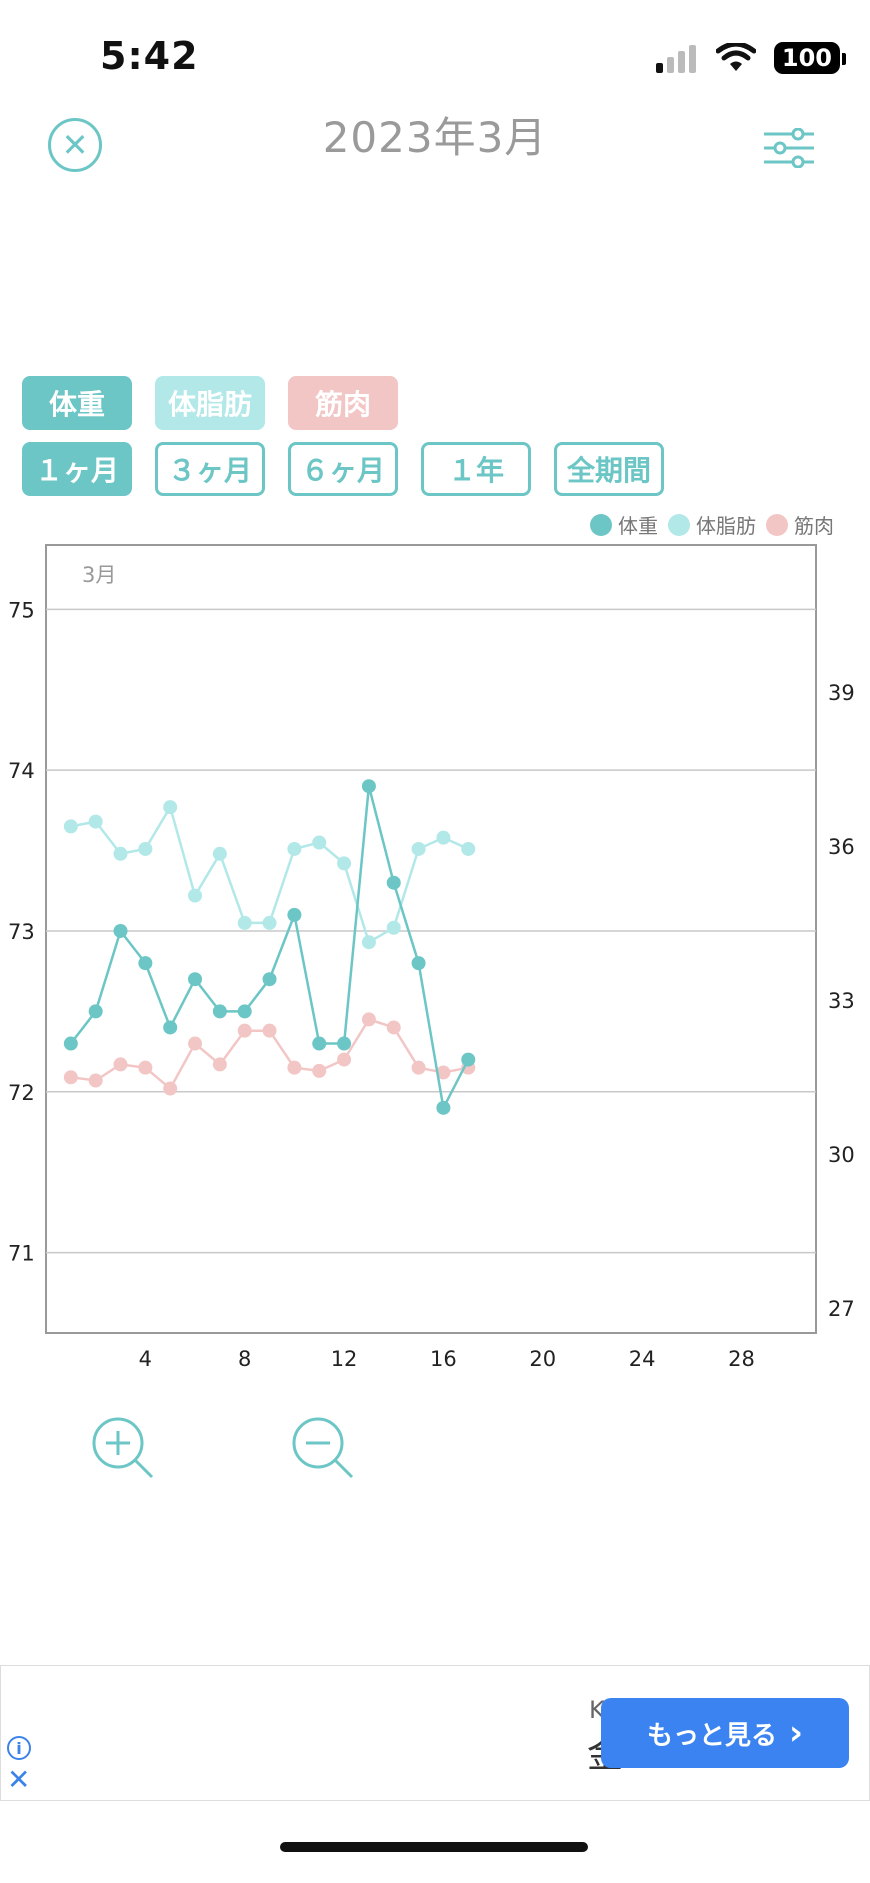 The image size is (870, 1883). Describe the element at coordinates (210, 469) in the screenshot. I see `tab-3-months: ３ヶ月` at that location.